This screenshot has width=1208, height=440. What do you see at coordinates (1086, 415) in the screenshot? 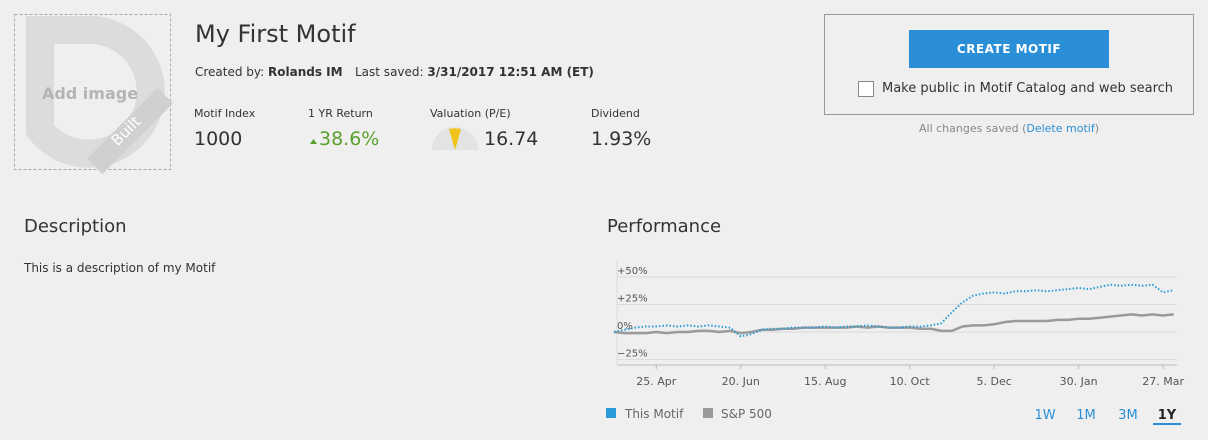
I see `range-button: 1M` at bounding box center [1086, 415].